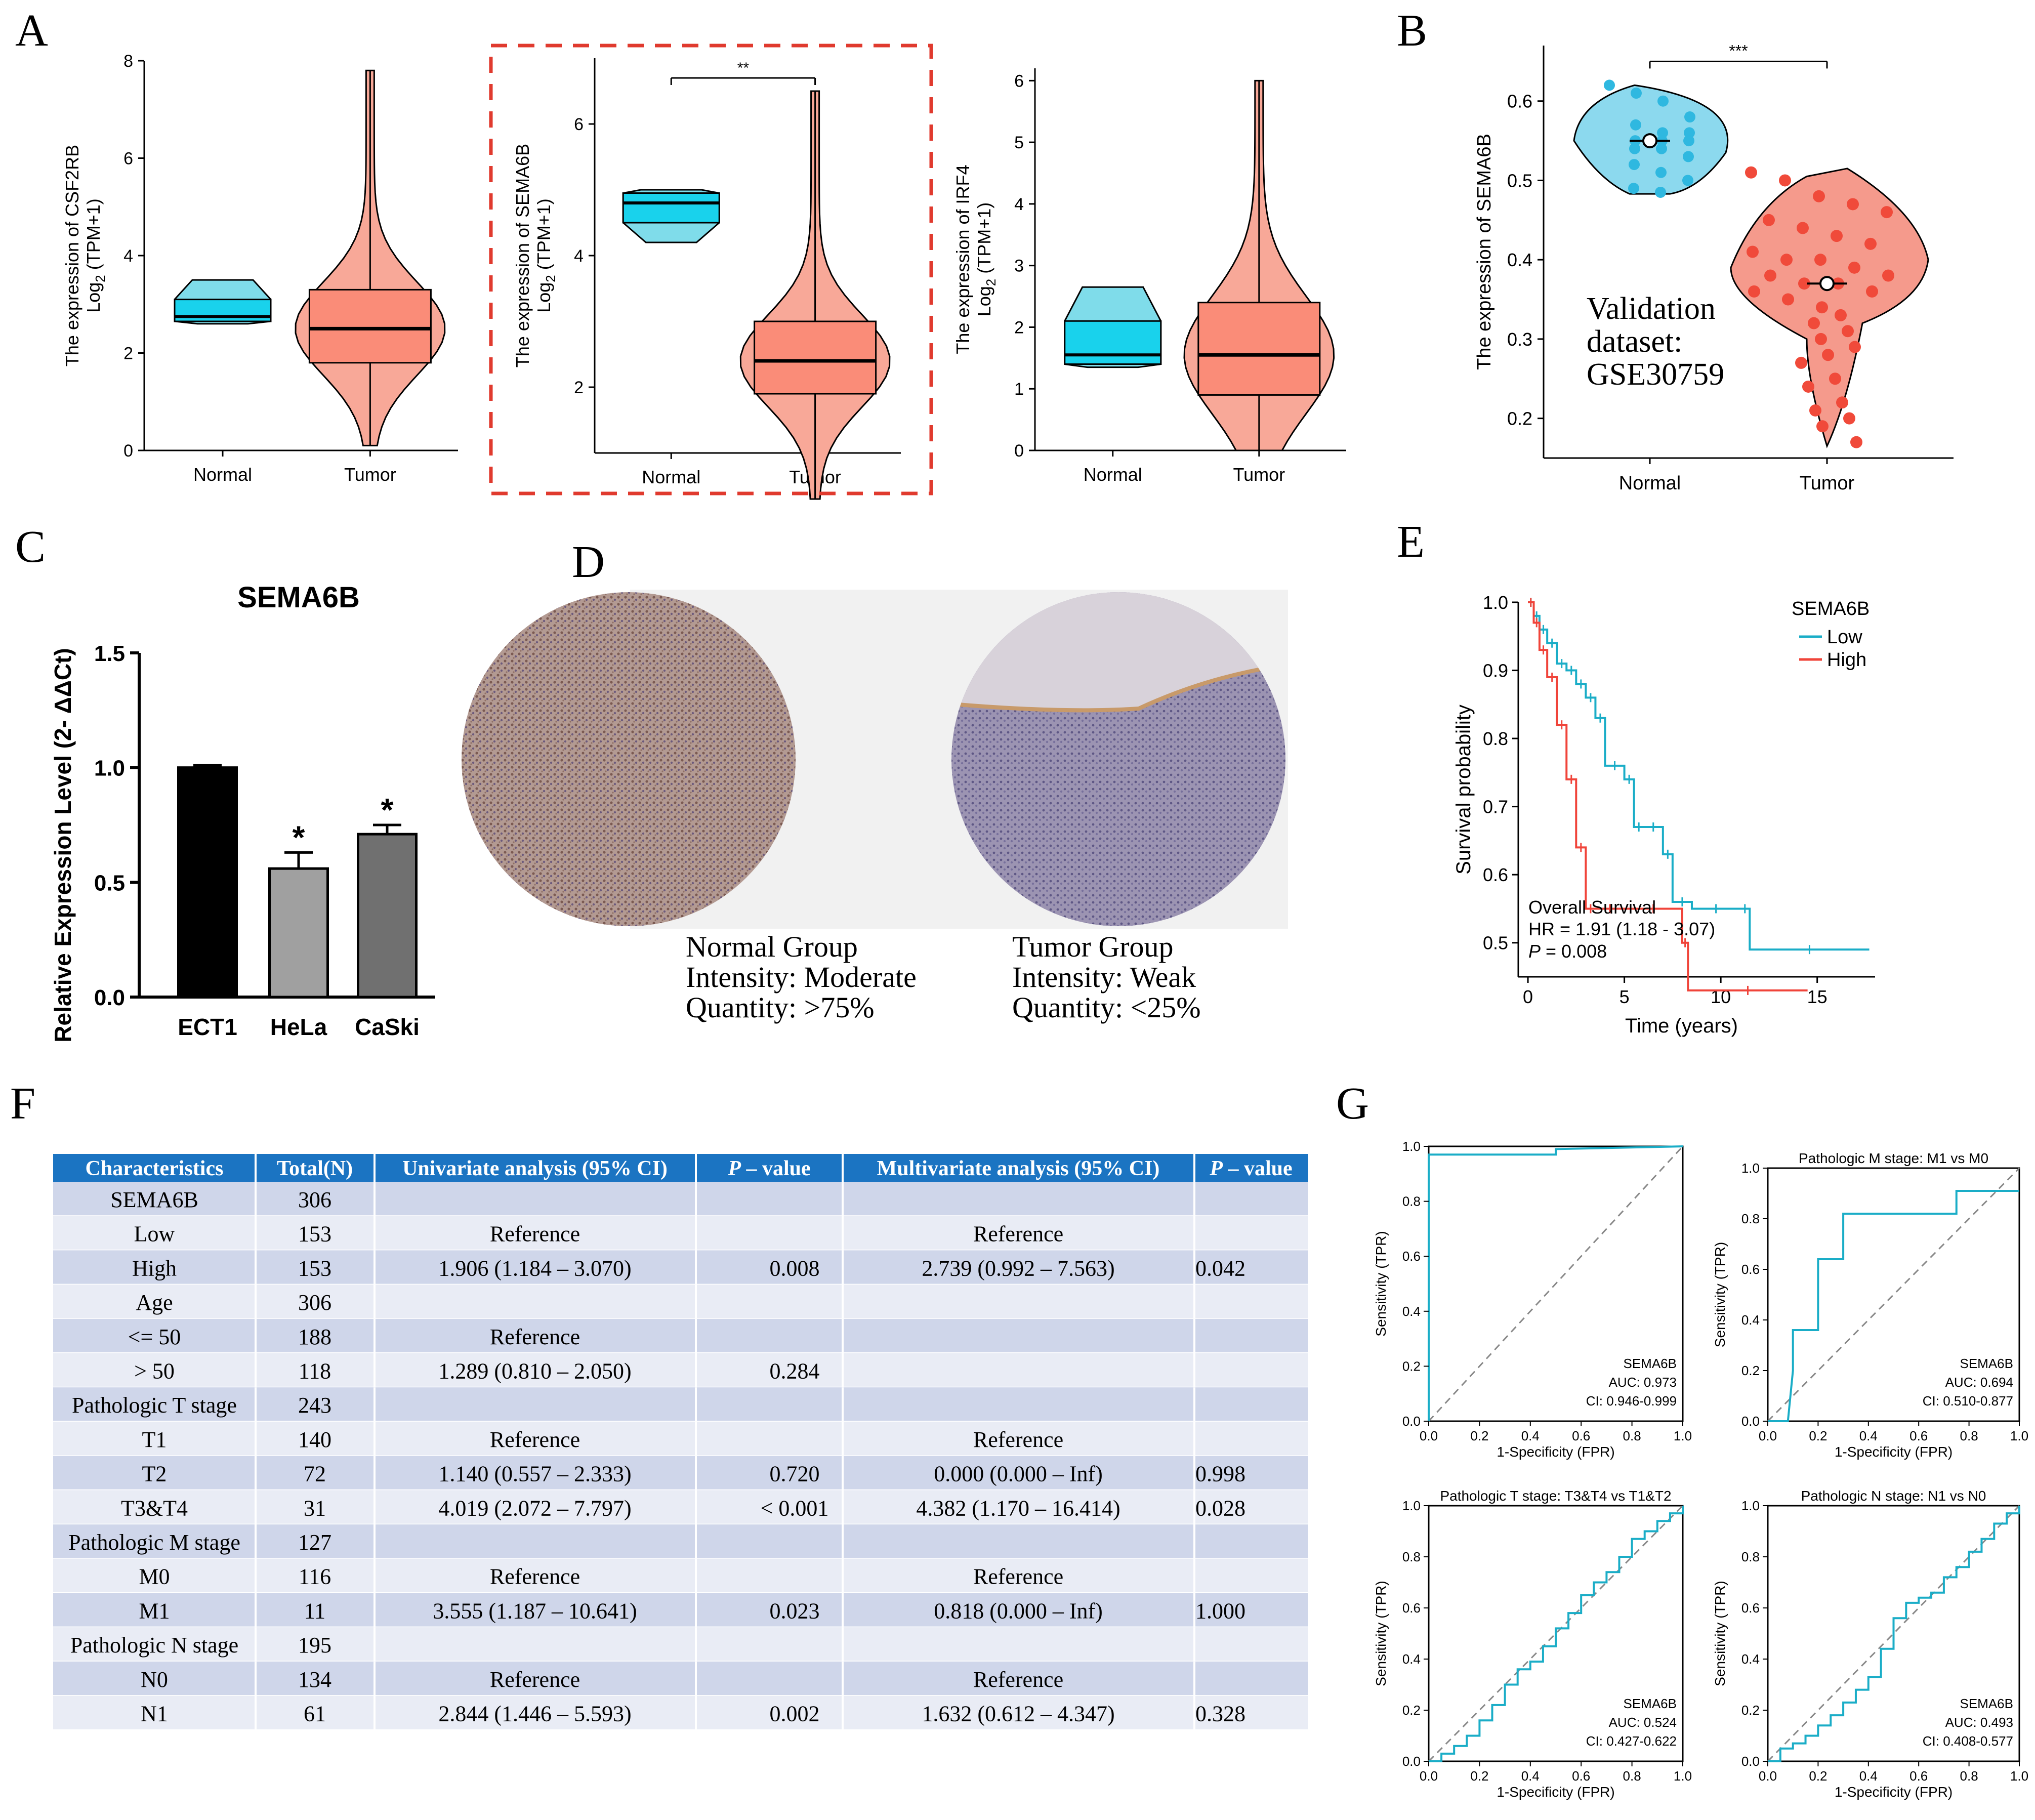 The height and width of the screenshot is (1820, 2035). I want to click on table-header-0: Characteristics, so click(155, 1168).